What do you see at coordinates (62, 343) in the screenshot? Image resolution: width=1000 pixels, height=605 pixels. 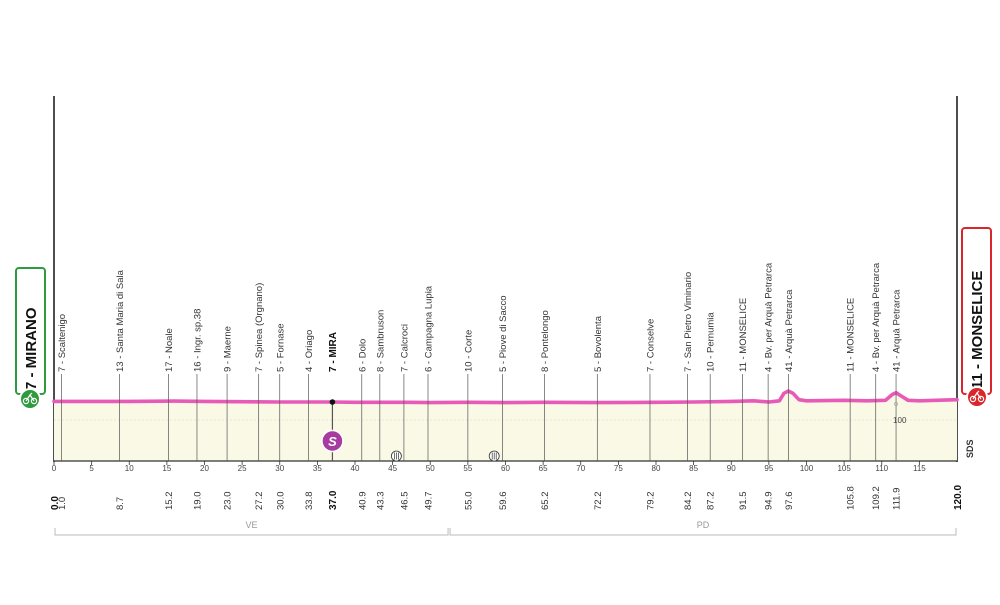 I see `waypoint-label: 7 - Scaltenigo` at bounding box center [62, 343].